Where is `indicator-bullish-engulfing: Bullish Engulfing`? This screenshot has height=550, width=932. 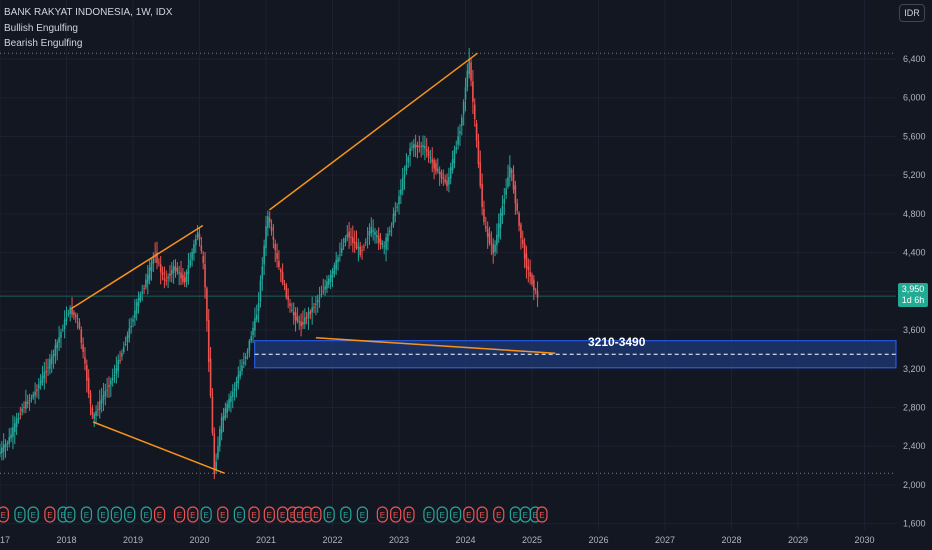
indicator-bullish-engulfing: Bullish Engulfing is located at coordinates (41, 28).